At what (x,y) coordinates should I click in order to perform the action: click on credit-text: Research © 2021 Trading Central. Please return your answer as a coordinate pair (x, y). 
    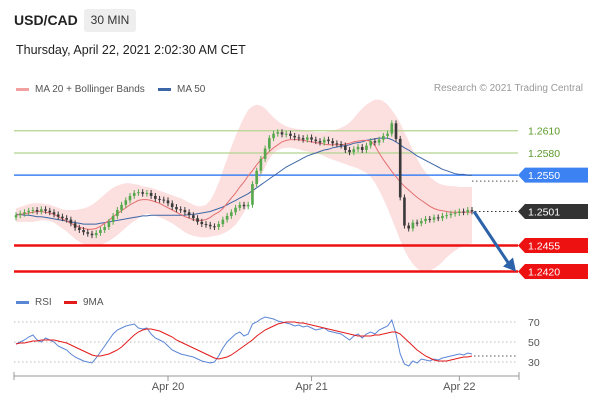
    Looking at the image, I should click on (508, 88).